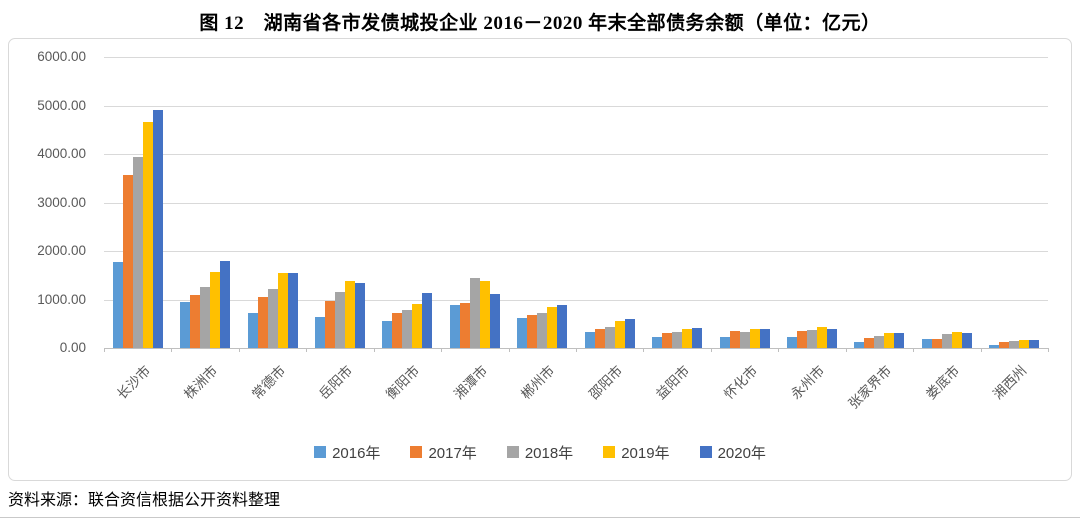  What do you see at coordinates (589, 339) in the screenshot?
I see `bar-2016年-邵阳市` at bounding box center [589, 339].